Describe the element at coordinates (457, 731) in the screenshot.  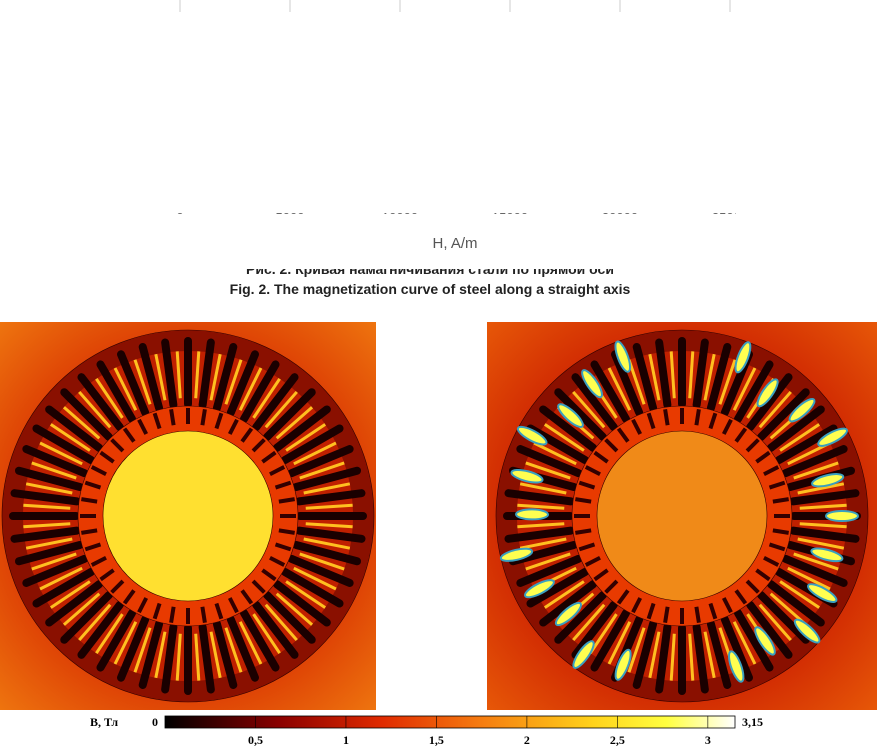
I see `colorbar-ticks: 0 0,5 1 1,5 2 2,5 3 3,15` at that location.